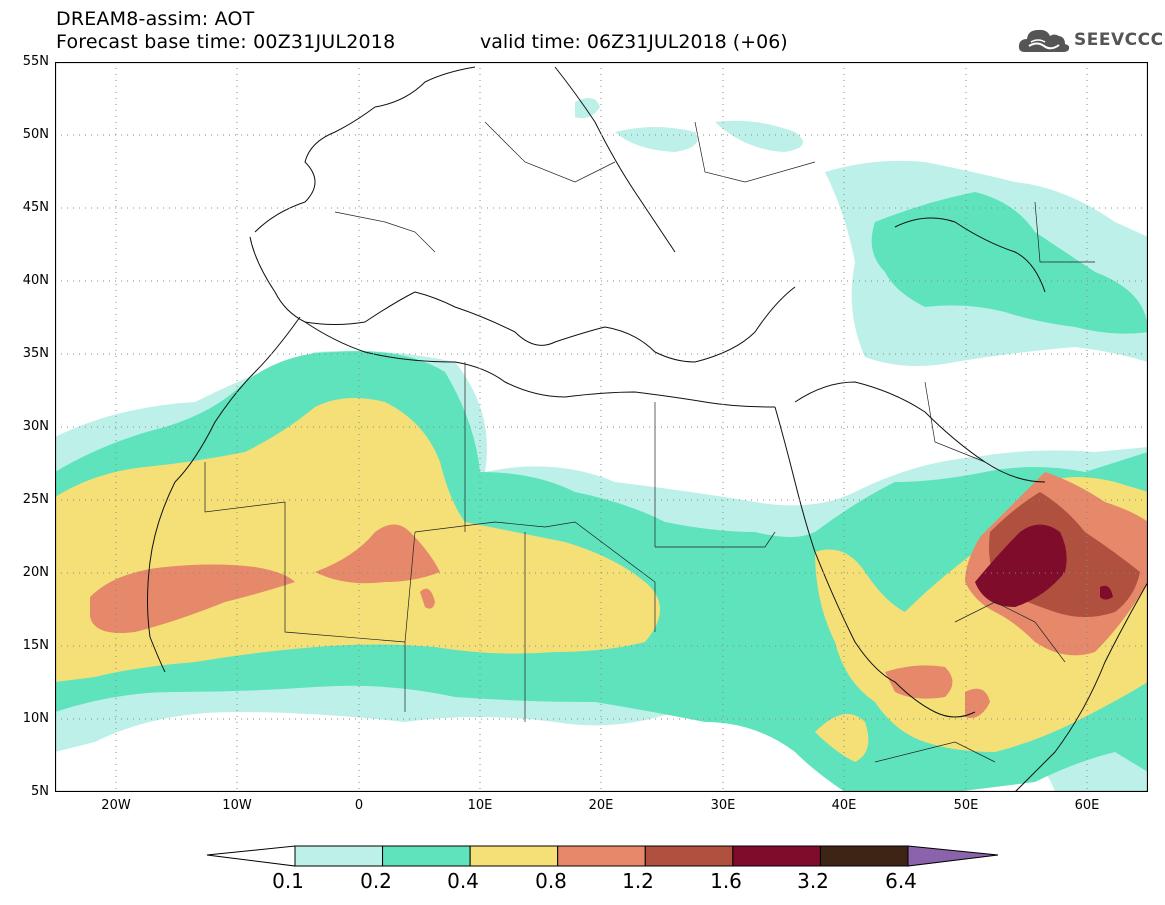 This screenshot has width=1165, height=905. Describe the element at coordinates (551, 881) in the screenshot. I see `colorbar-level-label: 0.8` at that location.